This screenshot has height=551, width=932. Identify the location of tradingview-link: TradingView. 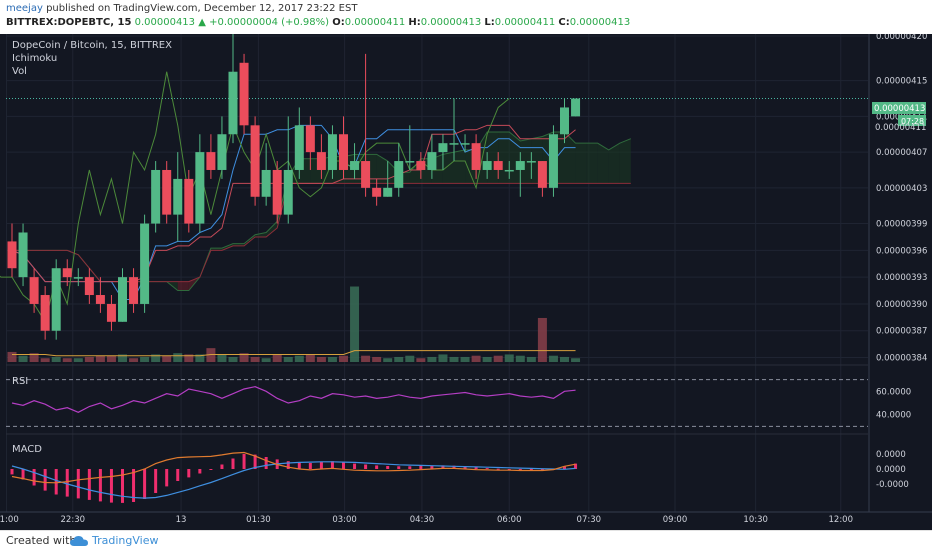
(125, 540).